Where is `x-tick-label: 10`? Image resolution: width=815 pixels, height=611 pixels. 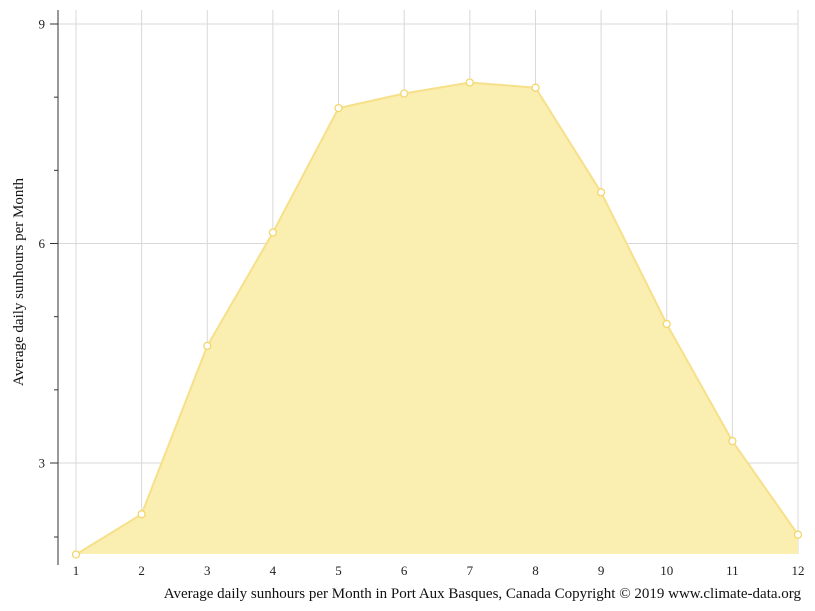
x-tick-label: 10 is located at coordinates (666, 570).